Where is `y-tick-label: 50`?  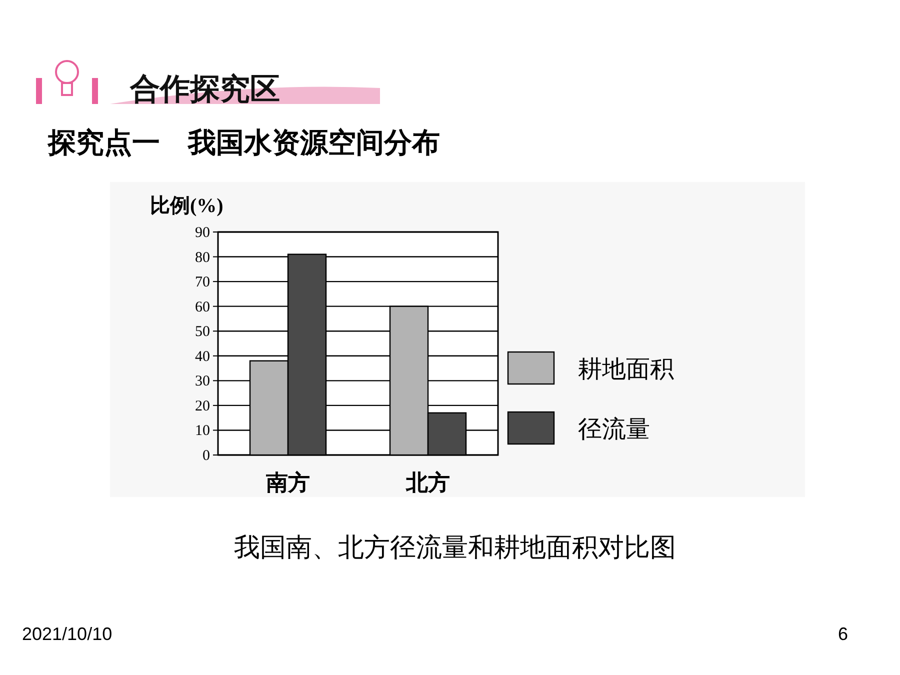
y-tick-label: 50 is located at coordinates (202, 332).